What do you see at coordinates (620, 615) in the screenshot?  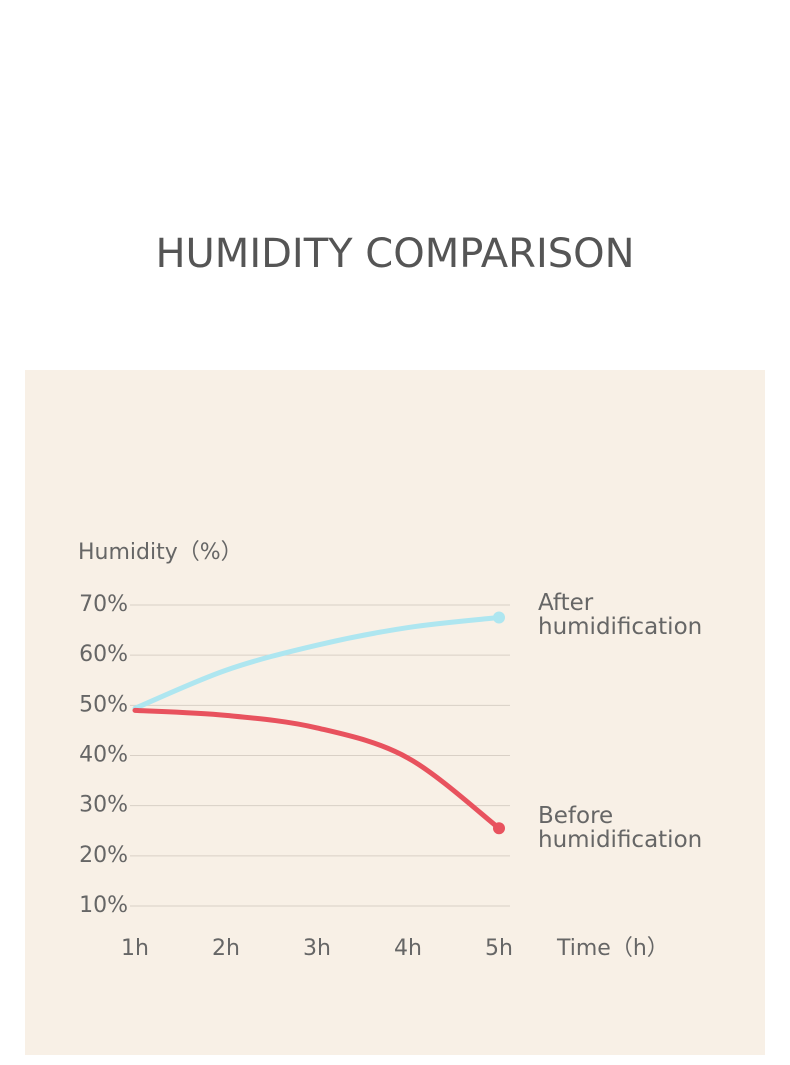 I see `legend-entry: After humidification` at bounding box center [620, 615].